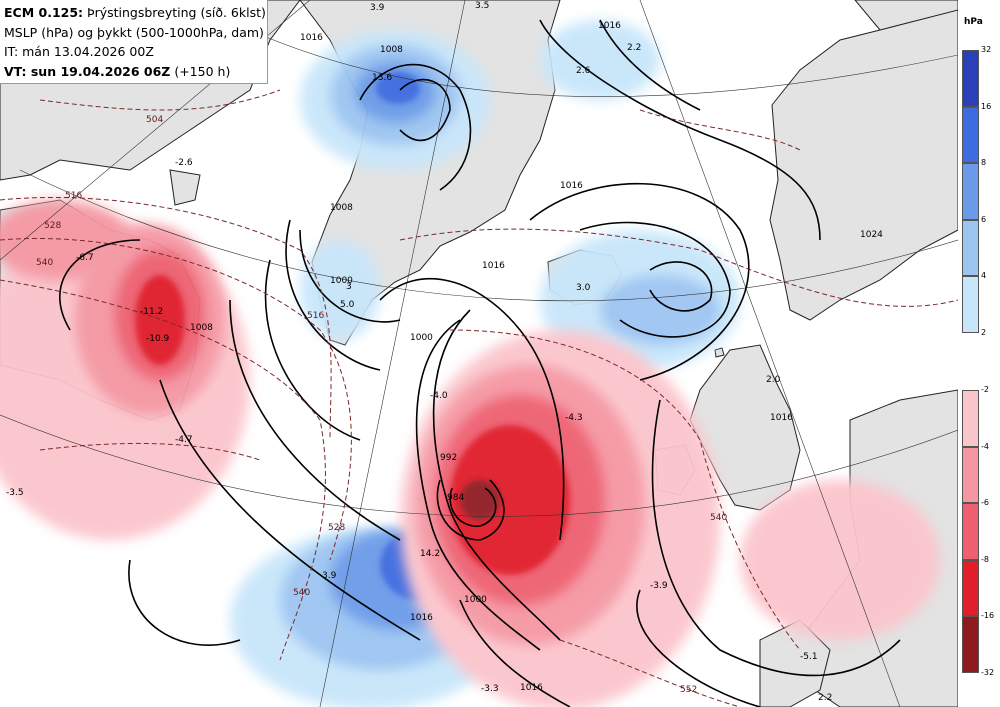 This screenshot has height=707, width=1000. Describe the element at coordinates (151, 312) in the screenshot. I see `pressure-change-label: -11.2` at that location.